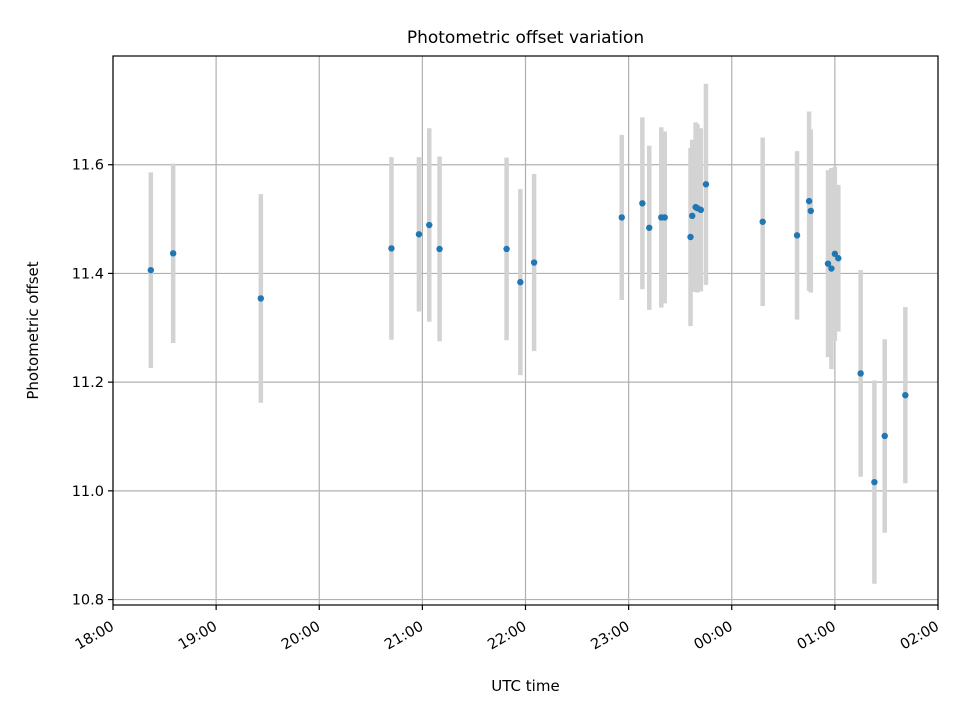  What do you see at coordinates (88, 492) in the screenshot?
I see `y-tick-label: 11.0` at bounding box center [88, 492].